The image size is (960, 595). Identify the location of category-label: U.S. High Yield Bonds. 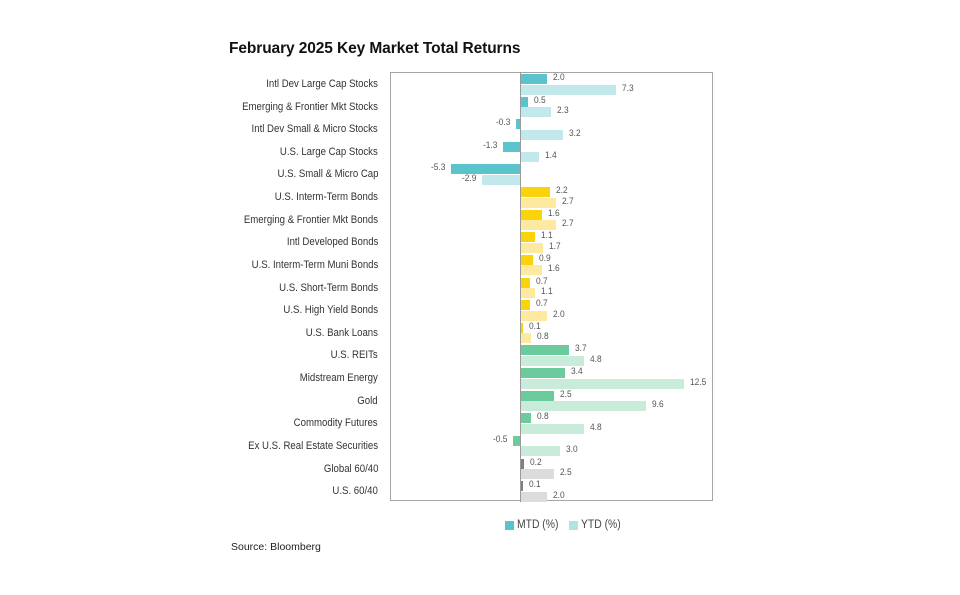
(330, 310).